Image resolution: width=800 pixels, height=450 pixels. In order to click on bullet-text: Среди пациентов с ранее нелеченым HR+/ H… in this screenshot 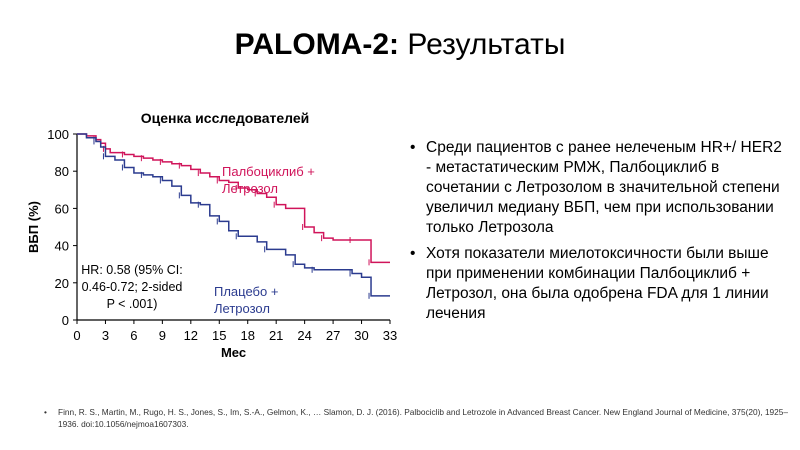, I will do `click(604, 187)`.